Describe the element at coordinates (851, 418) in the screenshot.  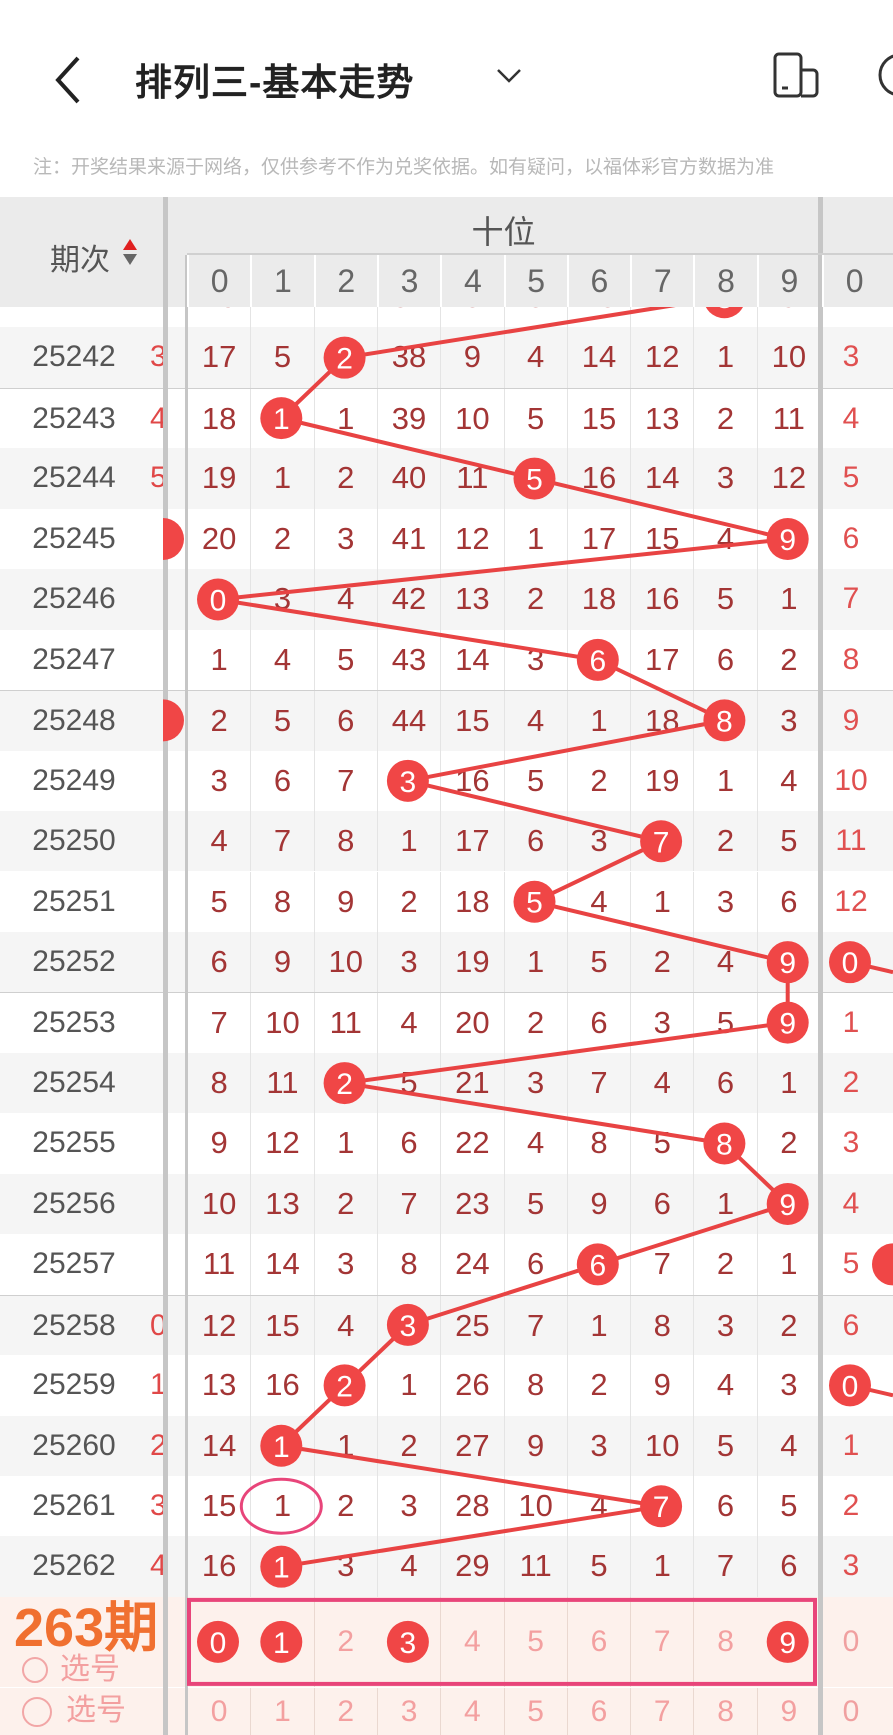
I see `units-omission-cell: 4` at that location.